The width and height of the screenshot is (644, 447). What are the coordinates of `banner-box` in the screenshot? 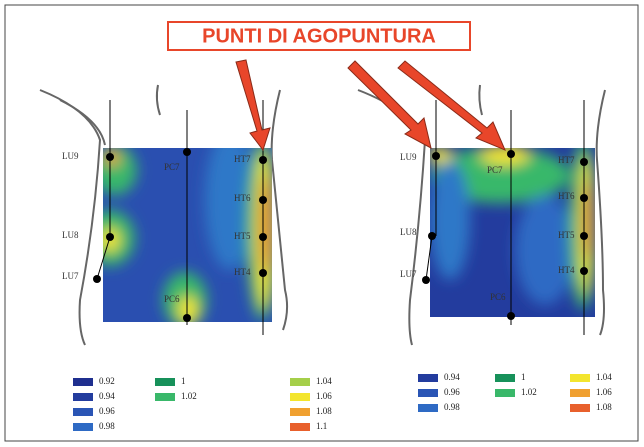 It's located at (319, 36).